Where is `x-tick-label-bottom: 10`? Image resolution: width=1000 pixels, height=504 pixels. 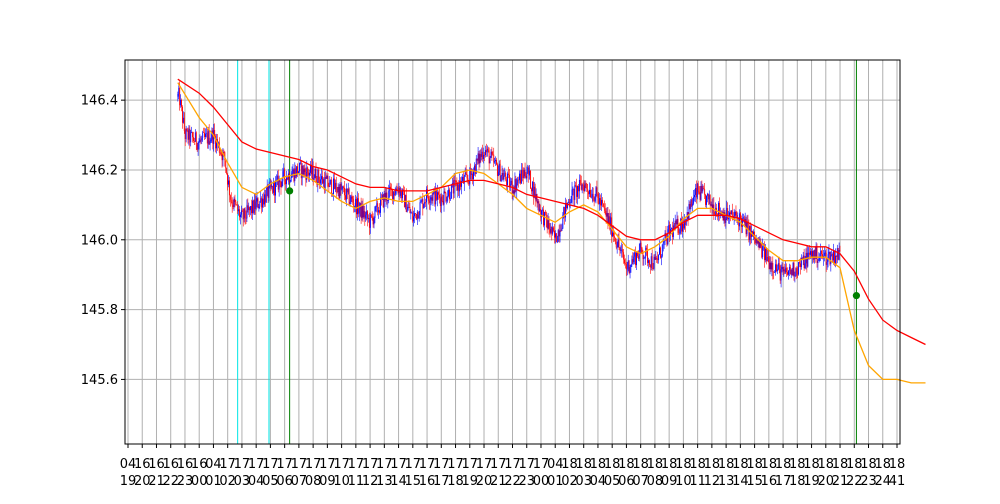 x-tick-label-bottom: 10 is located at coordinates (683, 481).